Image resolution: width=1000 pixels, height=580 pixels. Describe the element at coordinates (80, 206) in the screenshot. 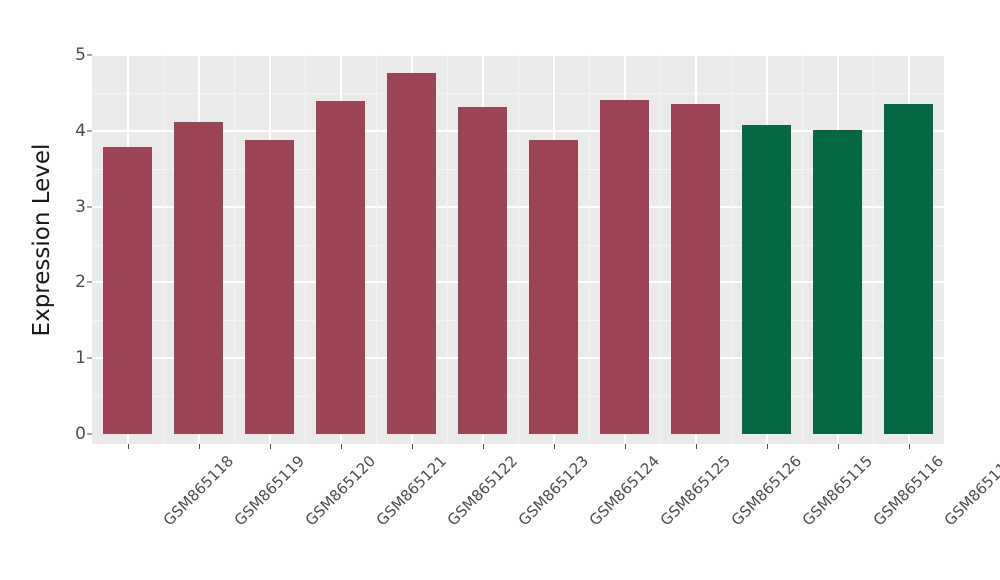

I see `y-tick-label: 3` at that location.